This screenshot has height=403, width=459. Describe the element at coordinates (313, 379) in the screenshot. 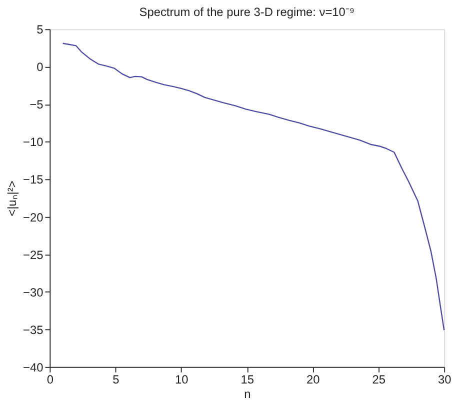

I see `x-tick-label: 20` at that location.